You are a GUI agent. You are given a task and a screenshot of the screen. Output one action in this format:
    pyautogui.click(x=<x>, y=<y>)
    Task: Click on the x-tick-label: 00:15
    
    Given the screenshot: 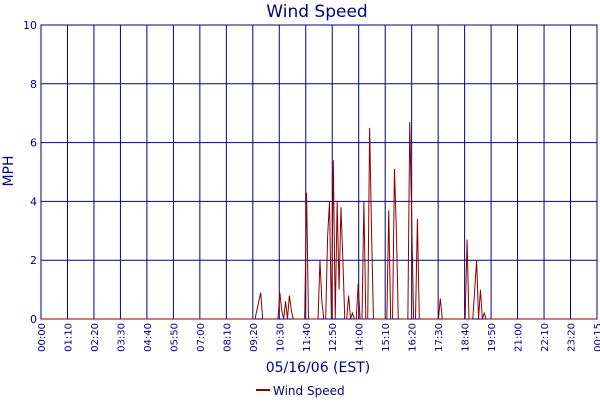 What is the action you would take?
    pyautogui.click(x=596, y=337)
    